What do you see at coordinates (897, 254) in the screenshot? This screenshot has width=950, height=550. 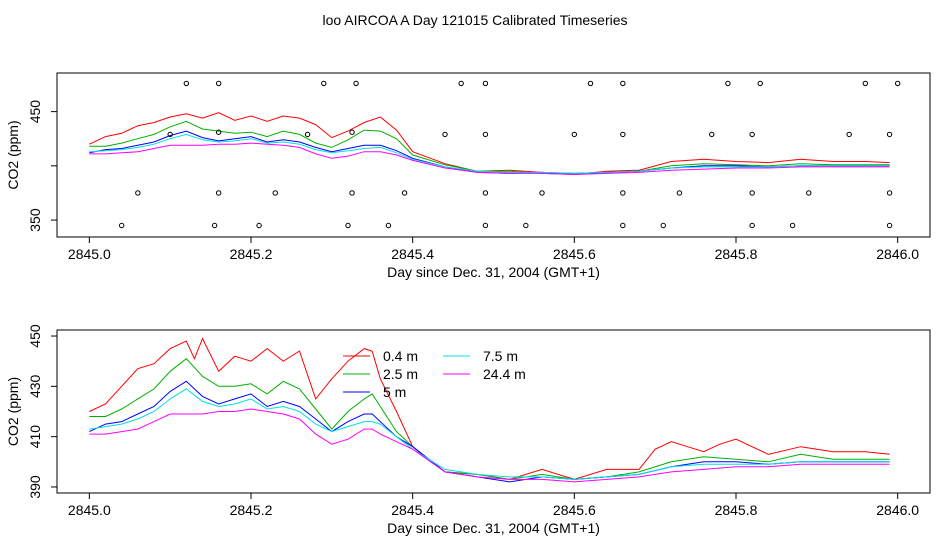 I see `p0-x-tick-label: 2846.0` at bounding box center [897, 254].